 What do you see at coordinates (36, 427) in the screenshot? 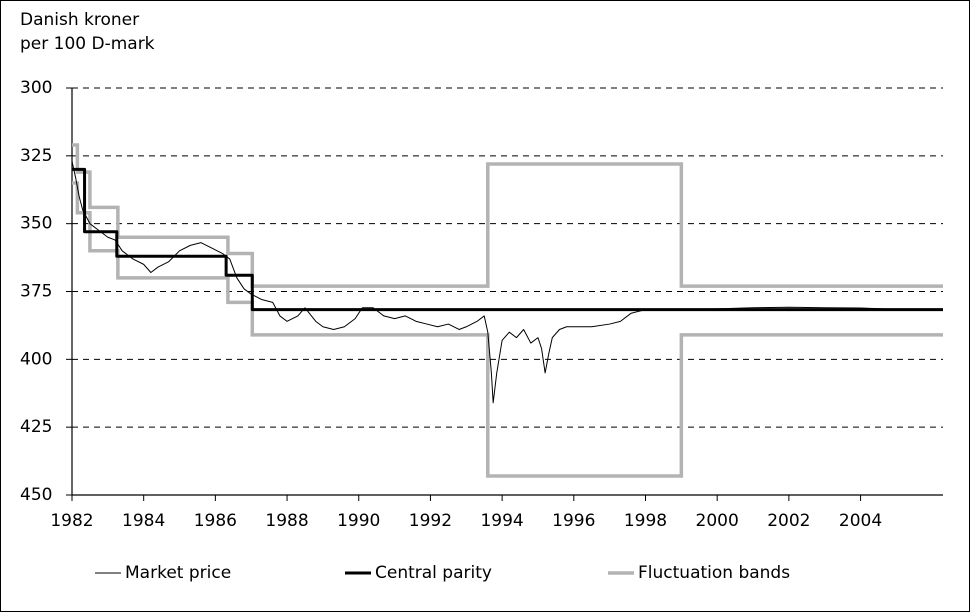
I see `y-tick-label: 425` at bounding box center [36, 427].